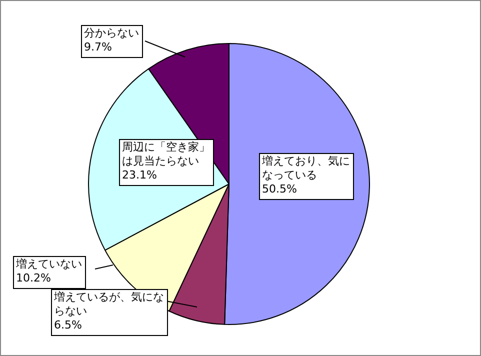 The height and width of the screenshot is (356, 481). What do you see at coordinates (98, 47) in the screenshot?
I see `data-label: 9.7%` at bounding box center [98, 47].